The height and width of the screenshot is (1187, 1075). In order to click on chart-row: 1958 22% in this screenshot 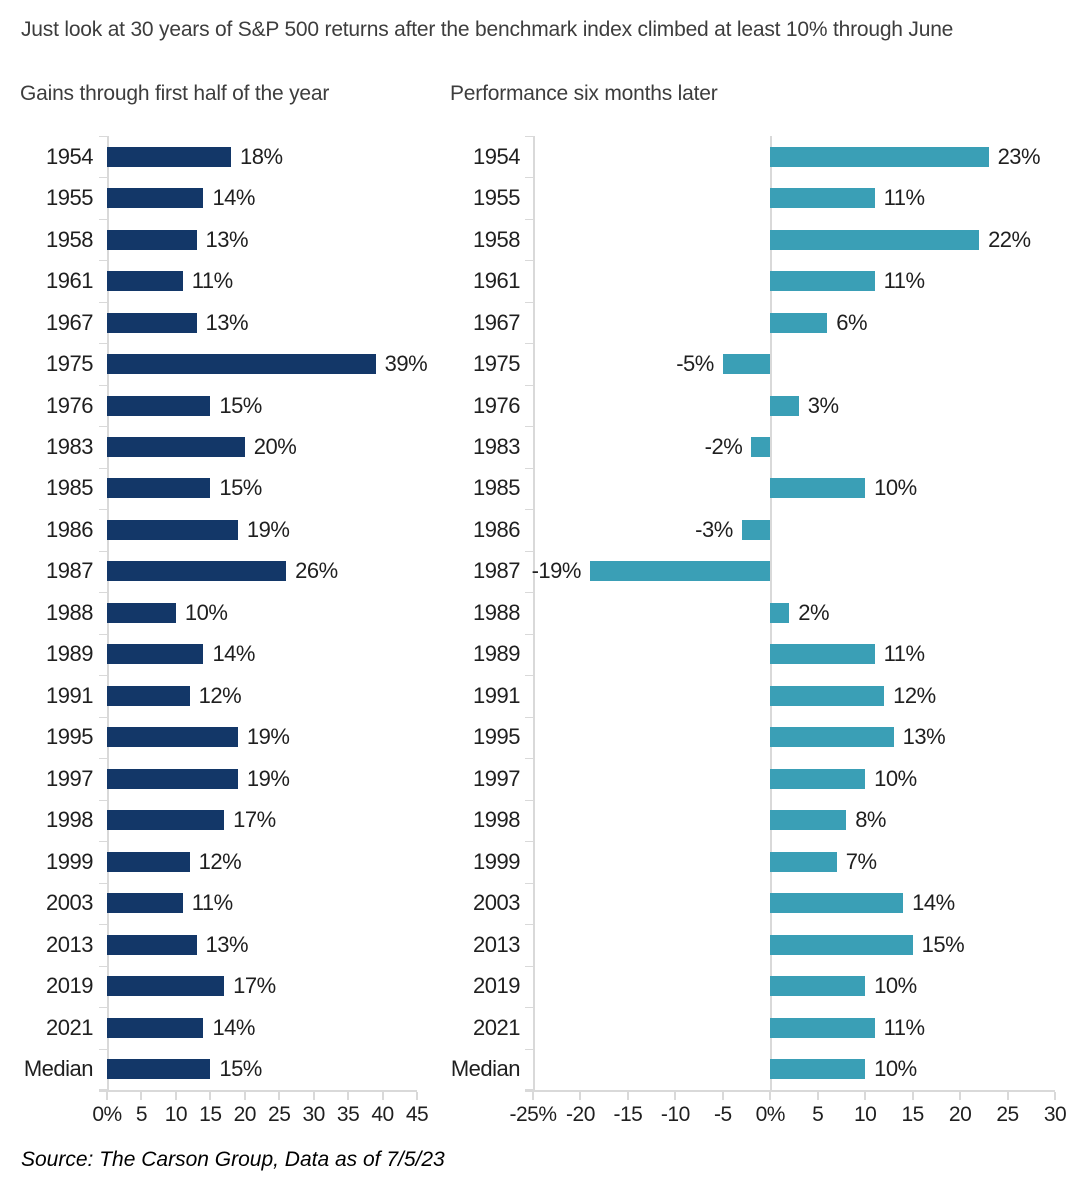, I will do `click(755, 239)`.